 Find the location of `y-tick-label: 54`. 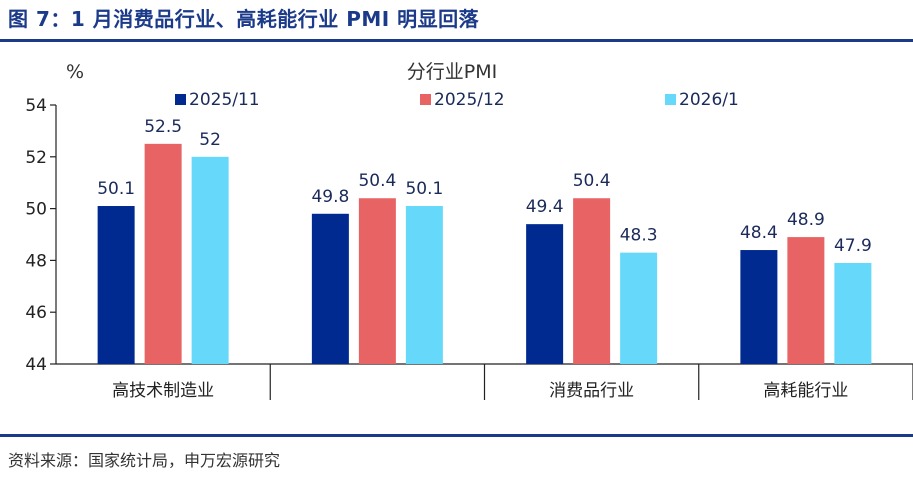

y-tick-label: 54 is located at coordinates (36, 106).